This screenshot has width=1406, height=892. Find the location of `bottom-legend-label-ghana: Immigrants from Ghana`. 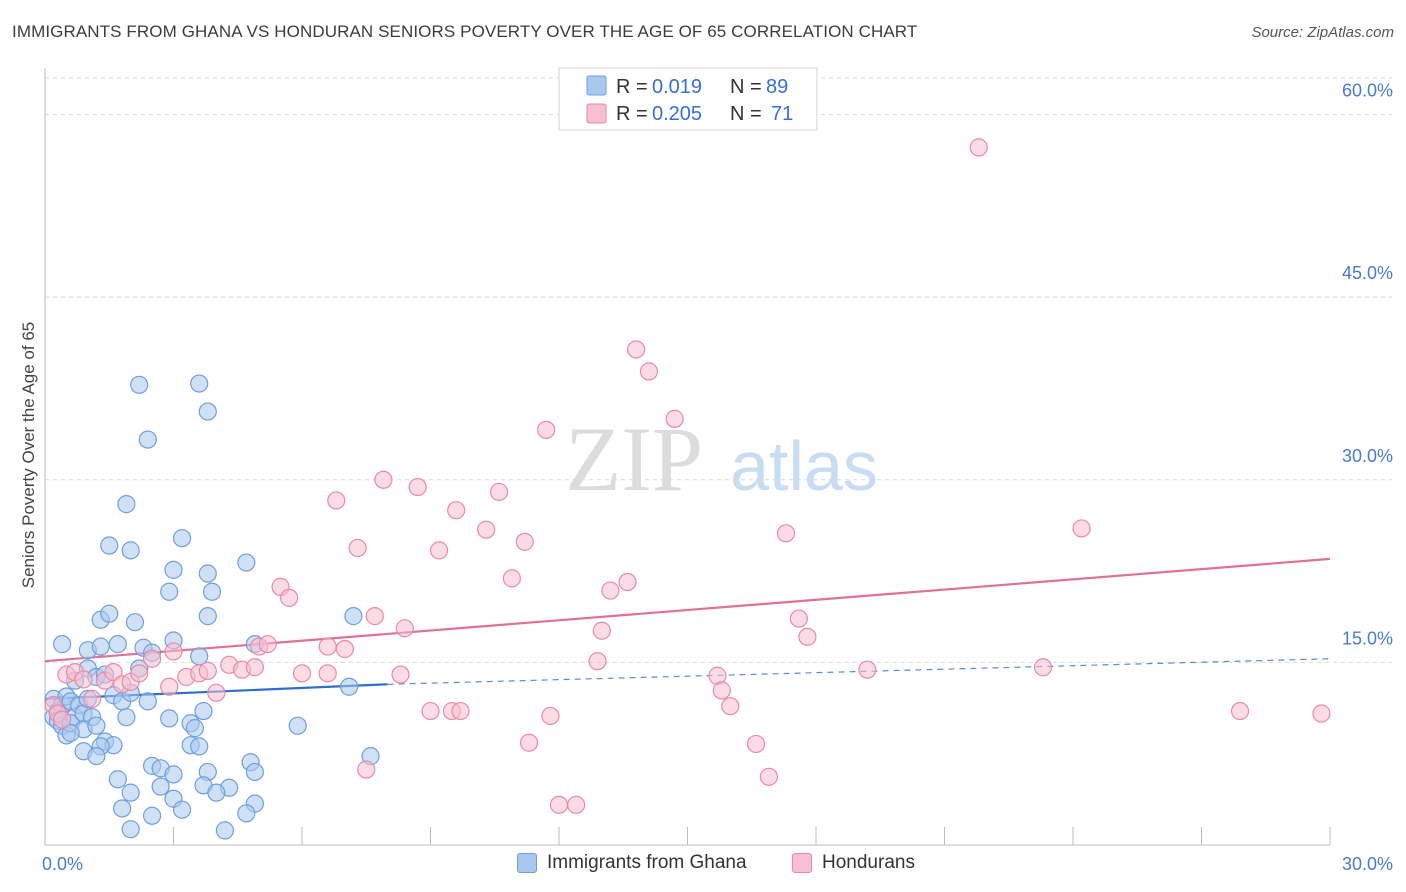

bottom-legend-label-ghana: Immigrants from Ghana is located at coordinates (647, 862).